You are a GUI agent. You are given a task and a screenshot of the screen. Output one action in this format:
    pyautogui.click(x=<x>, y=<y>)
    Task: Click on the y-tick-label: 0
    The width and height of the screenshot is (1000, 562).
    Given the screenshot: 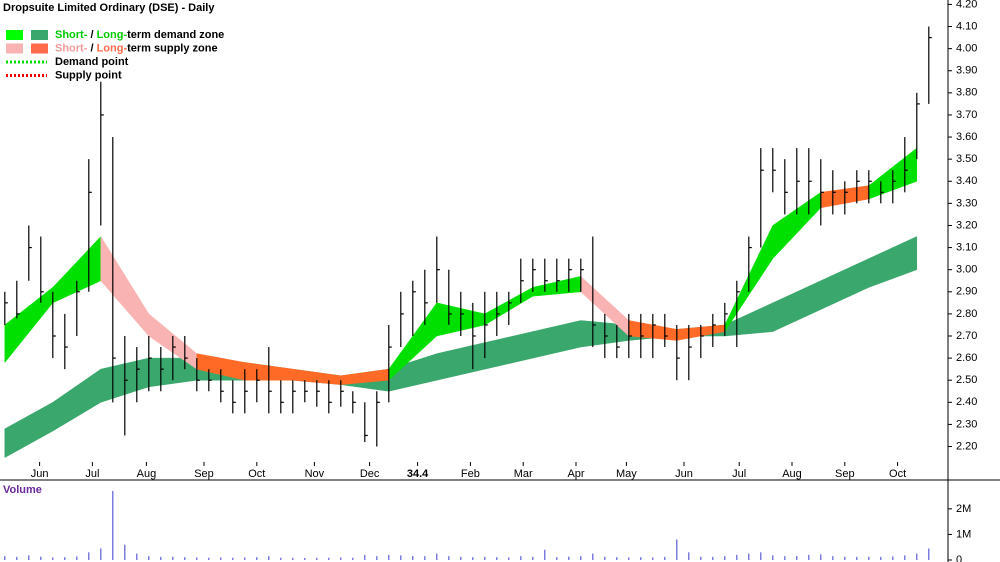 What is the action you would take?
    pyautogui.click(x=959, y=558)
    